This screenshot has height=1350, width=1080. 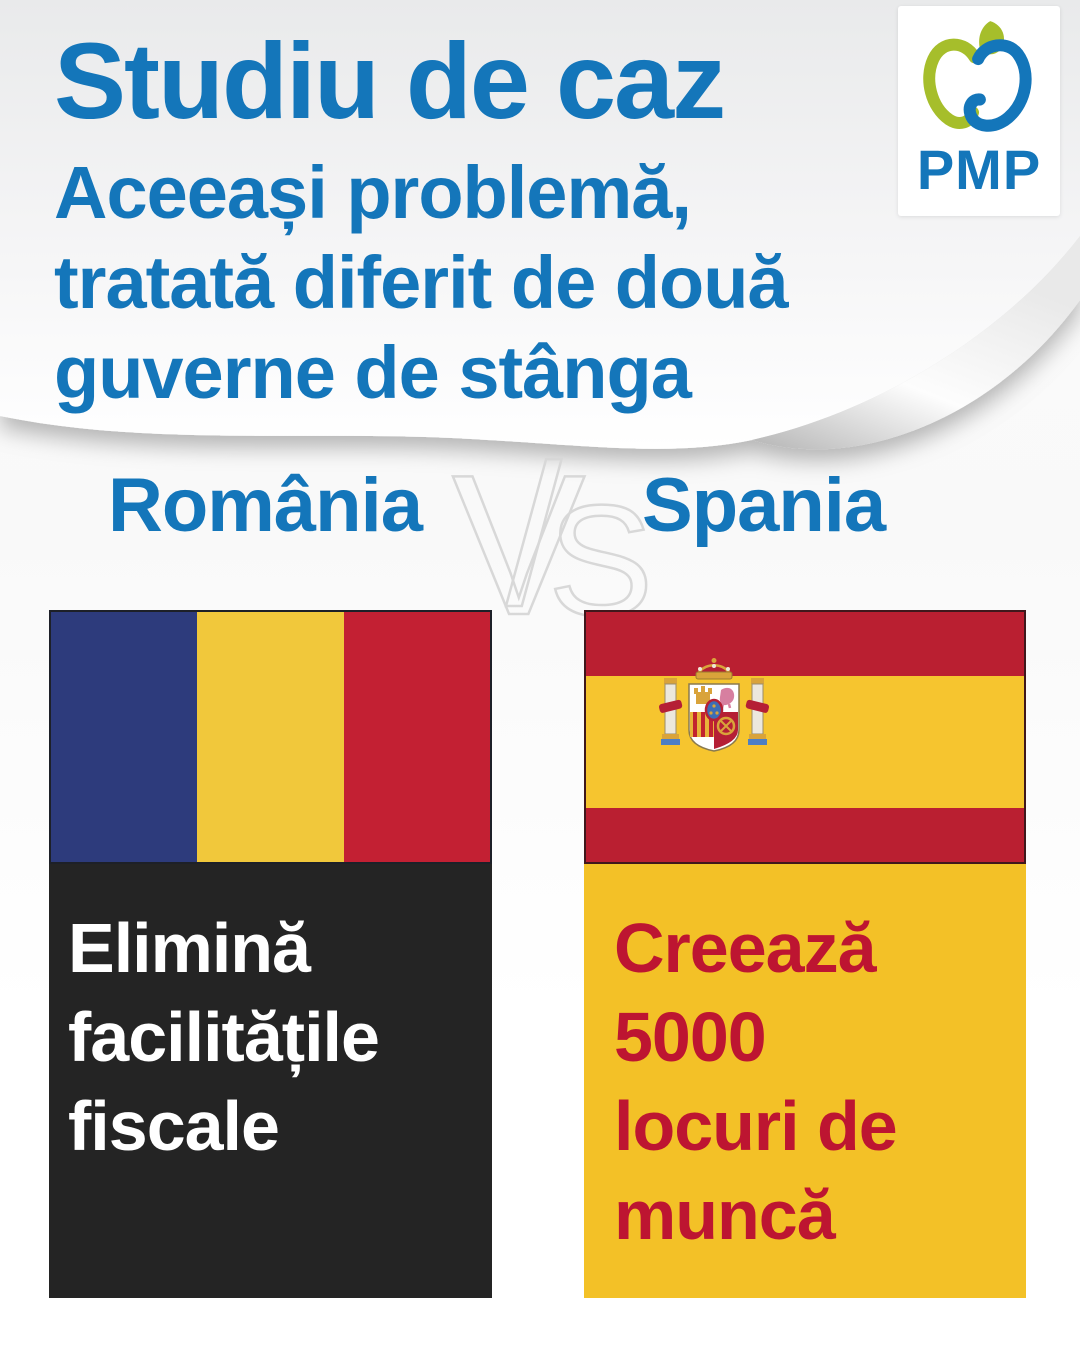 I want to click on flag-band-red-top, so click(x=805, y=644).